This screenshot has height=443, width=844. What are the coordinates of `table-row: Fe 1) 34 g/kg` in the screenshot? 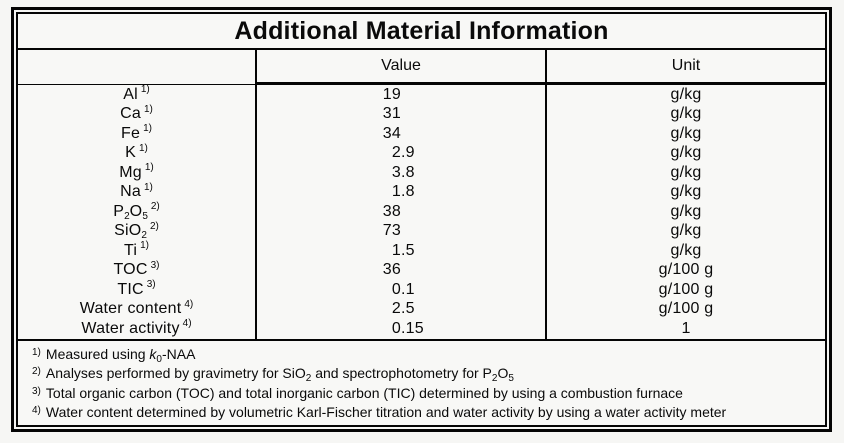 It's located at (421, 133).